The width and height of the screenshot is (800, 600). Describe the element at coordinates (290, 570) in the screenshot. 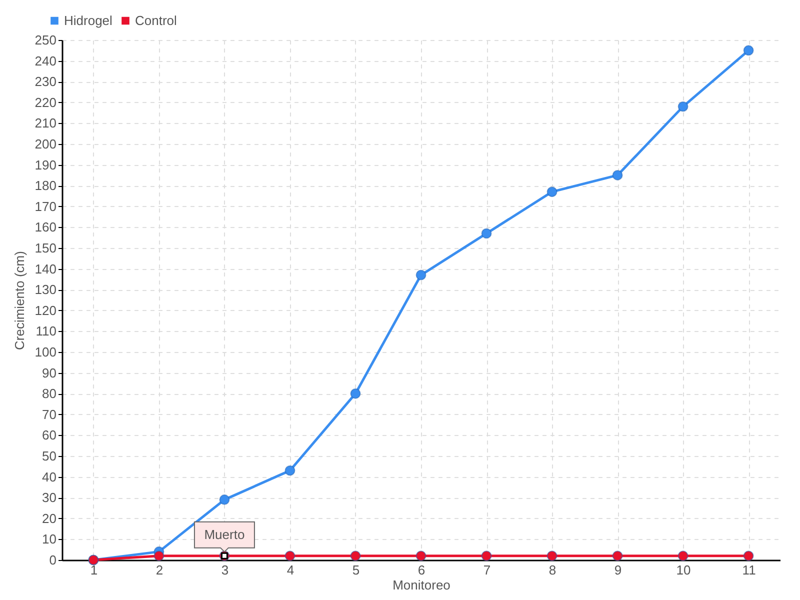

I see `x-tick-label: 4` at that location.